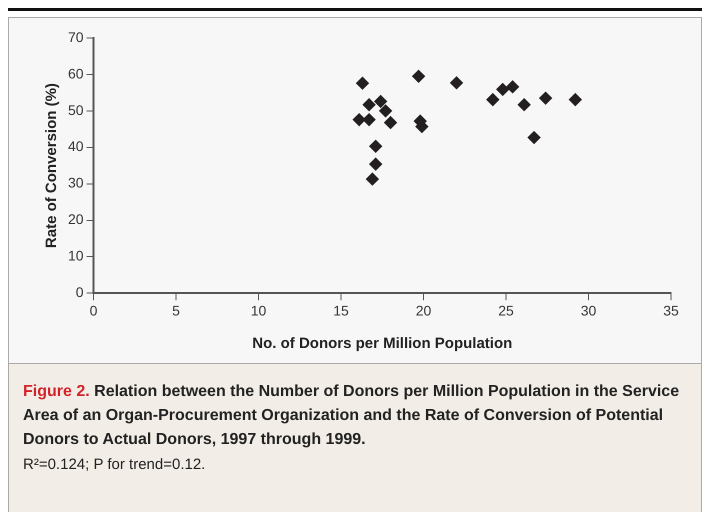 The image size is (710, 512). I want to click on y-tick-label: 60, so click(76, 73).